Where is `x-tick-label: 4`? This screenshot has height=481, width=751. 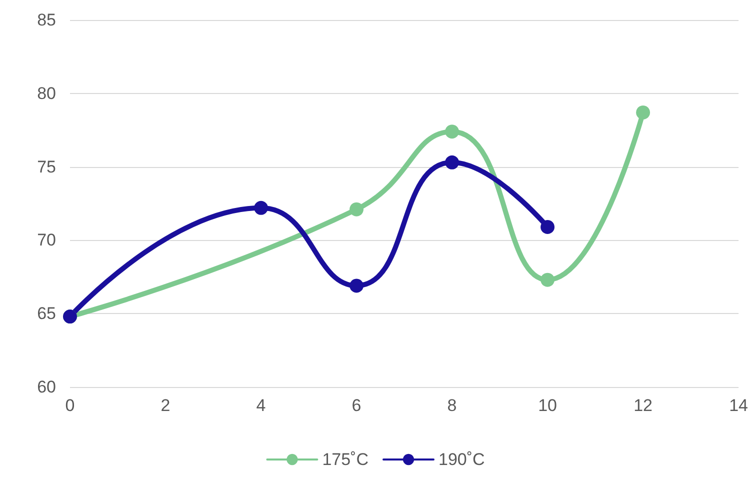 x-tick-label: 4 is located at coordinates (261, 405).